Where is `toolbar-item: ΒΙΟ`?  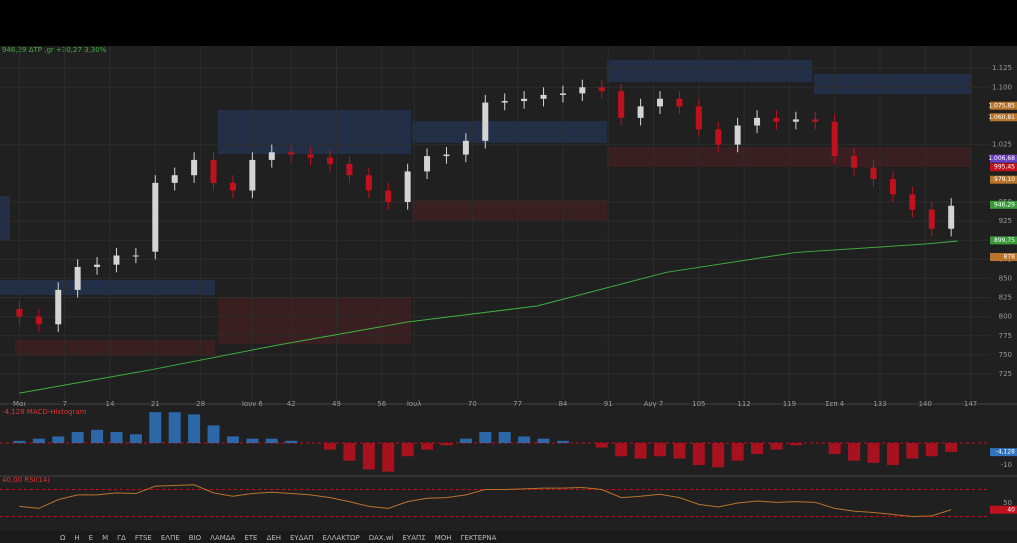
toolbar-item: ΒΙΟ is located at coordinates (195, 538).